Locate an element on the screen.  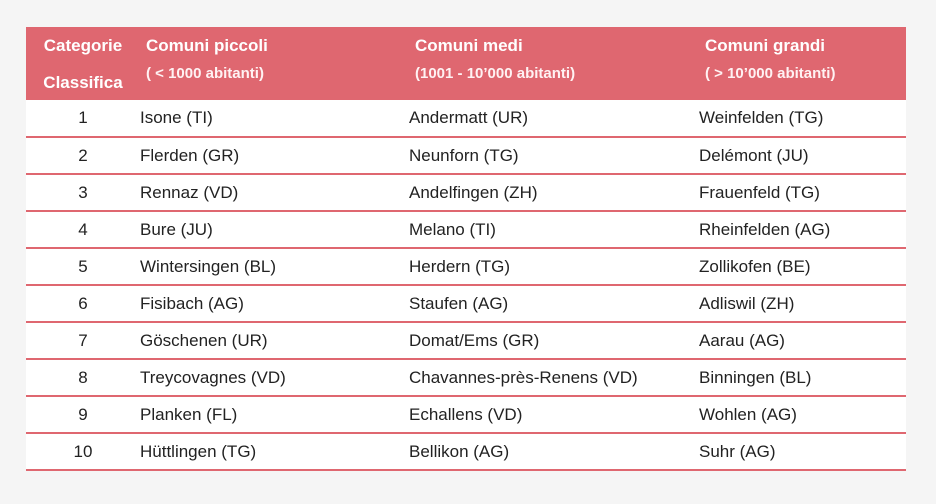
rank-cell: 6 is located at coordinates (83, 304).